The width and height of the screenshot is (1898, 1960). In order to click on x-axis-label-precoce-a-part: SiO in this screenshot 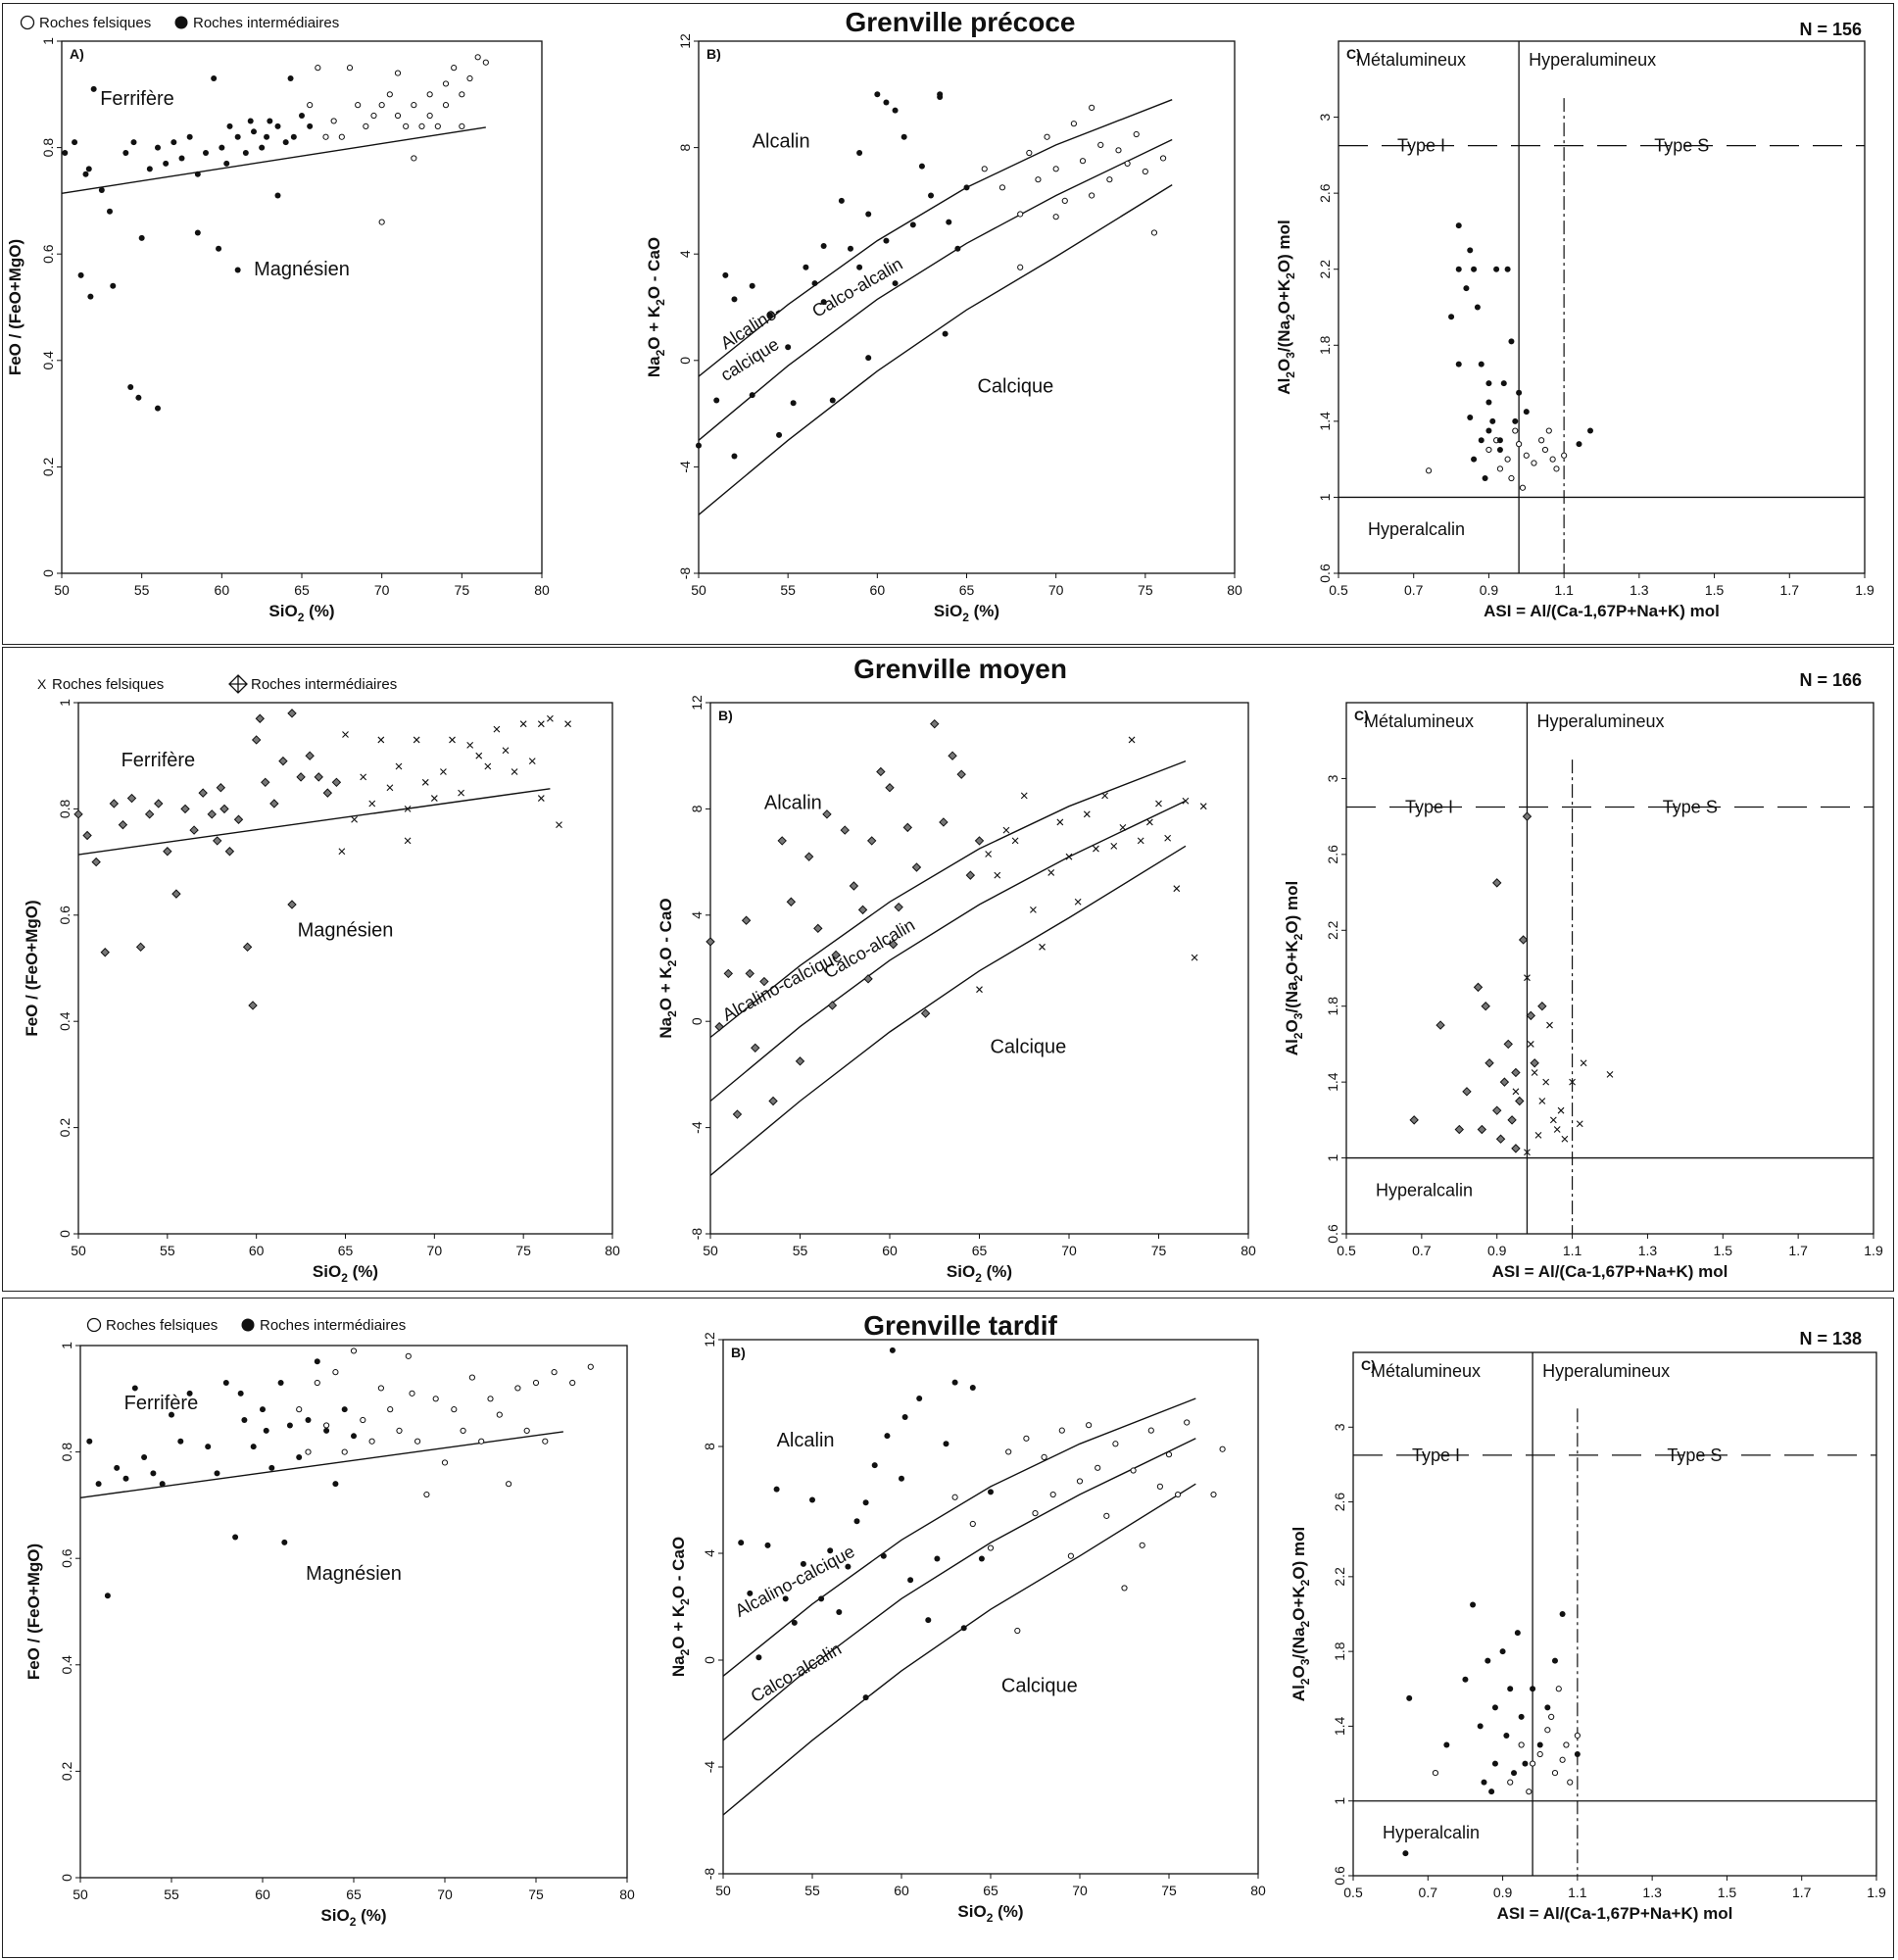, I will do `click(282, 611)`.